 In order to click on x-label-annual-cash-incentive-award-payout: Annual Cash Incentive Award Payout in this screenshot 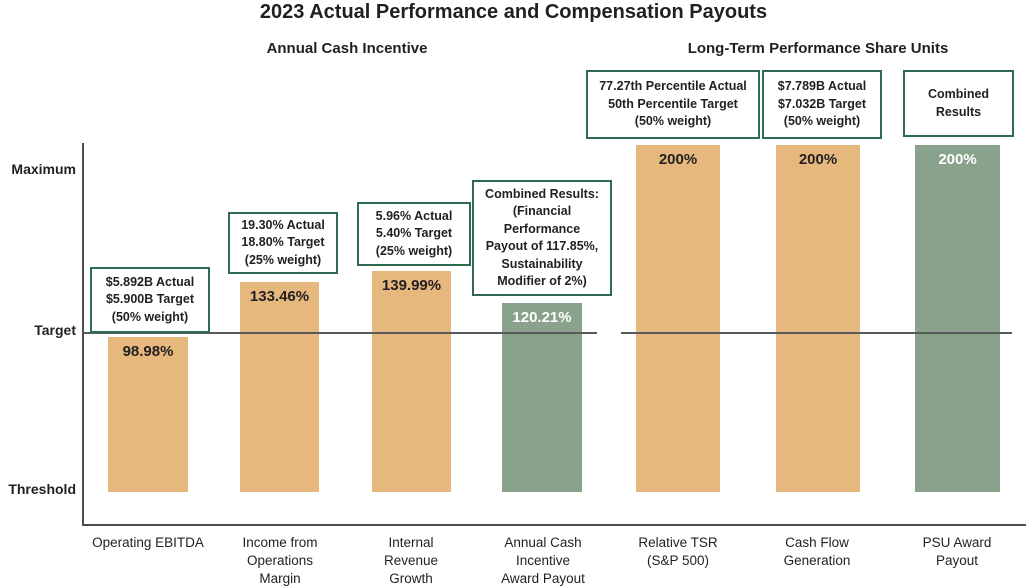, I will do `click(543, 560)`.